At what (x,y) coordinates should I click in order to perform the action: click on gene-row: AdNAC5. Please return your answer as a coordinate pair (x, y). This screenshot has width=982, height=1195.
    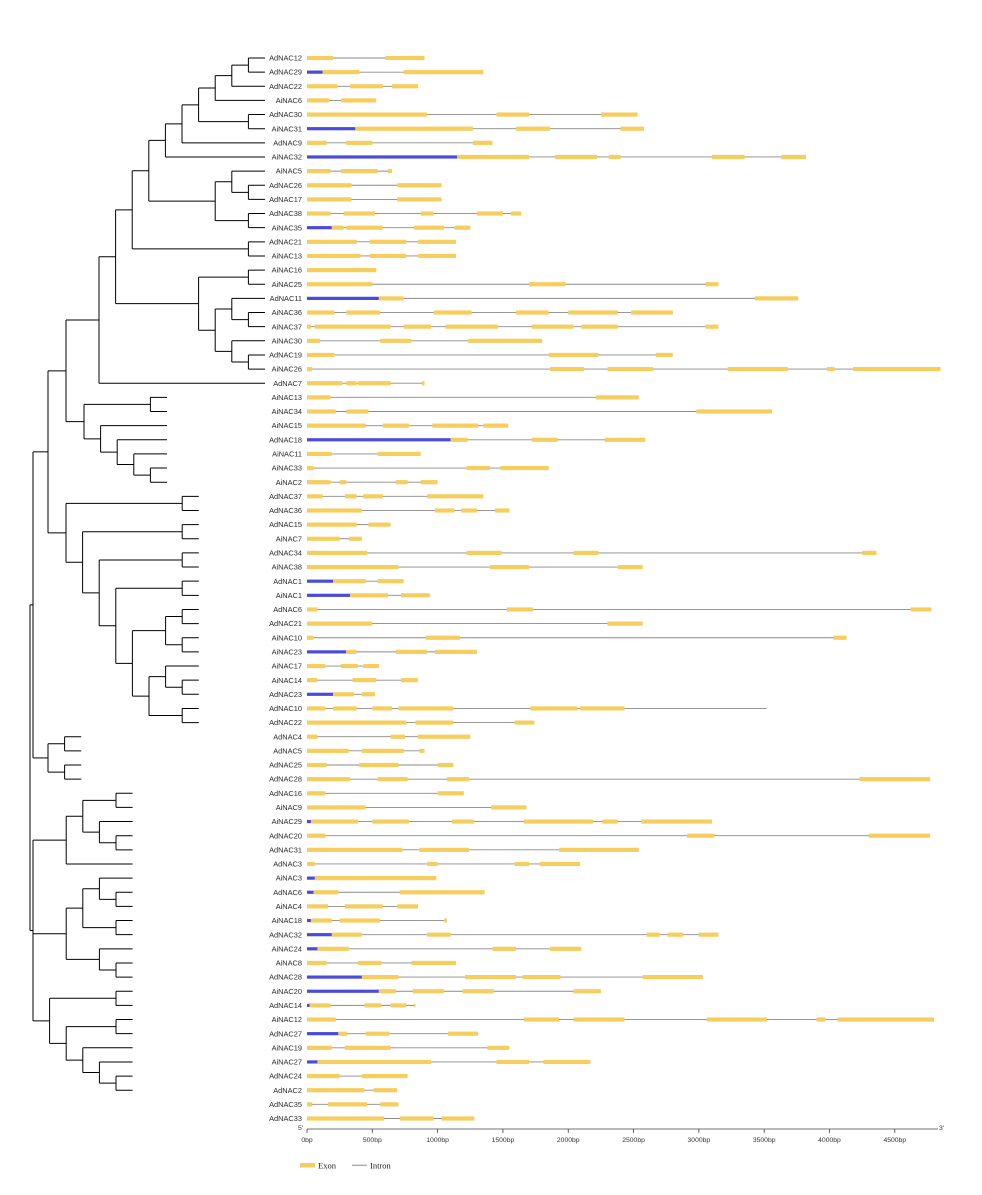
    Looking at the image, I should click on (349, 750).